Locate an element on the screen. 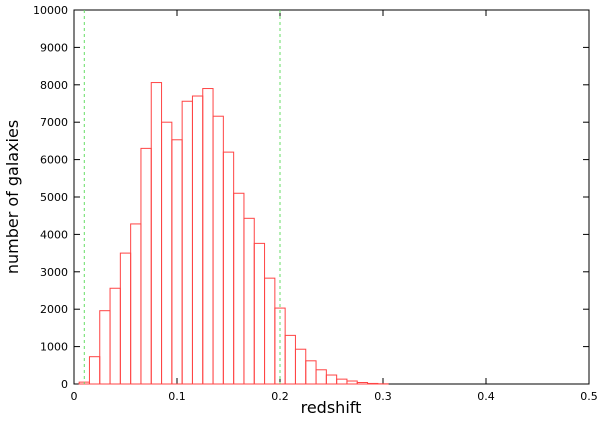 Image resolution: width=600 pixels, height=421 pixels. y-tick-label: 7000 is located at coordinates (54, 122).